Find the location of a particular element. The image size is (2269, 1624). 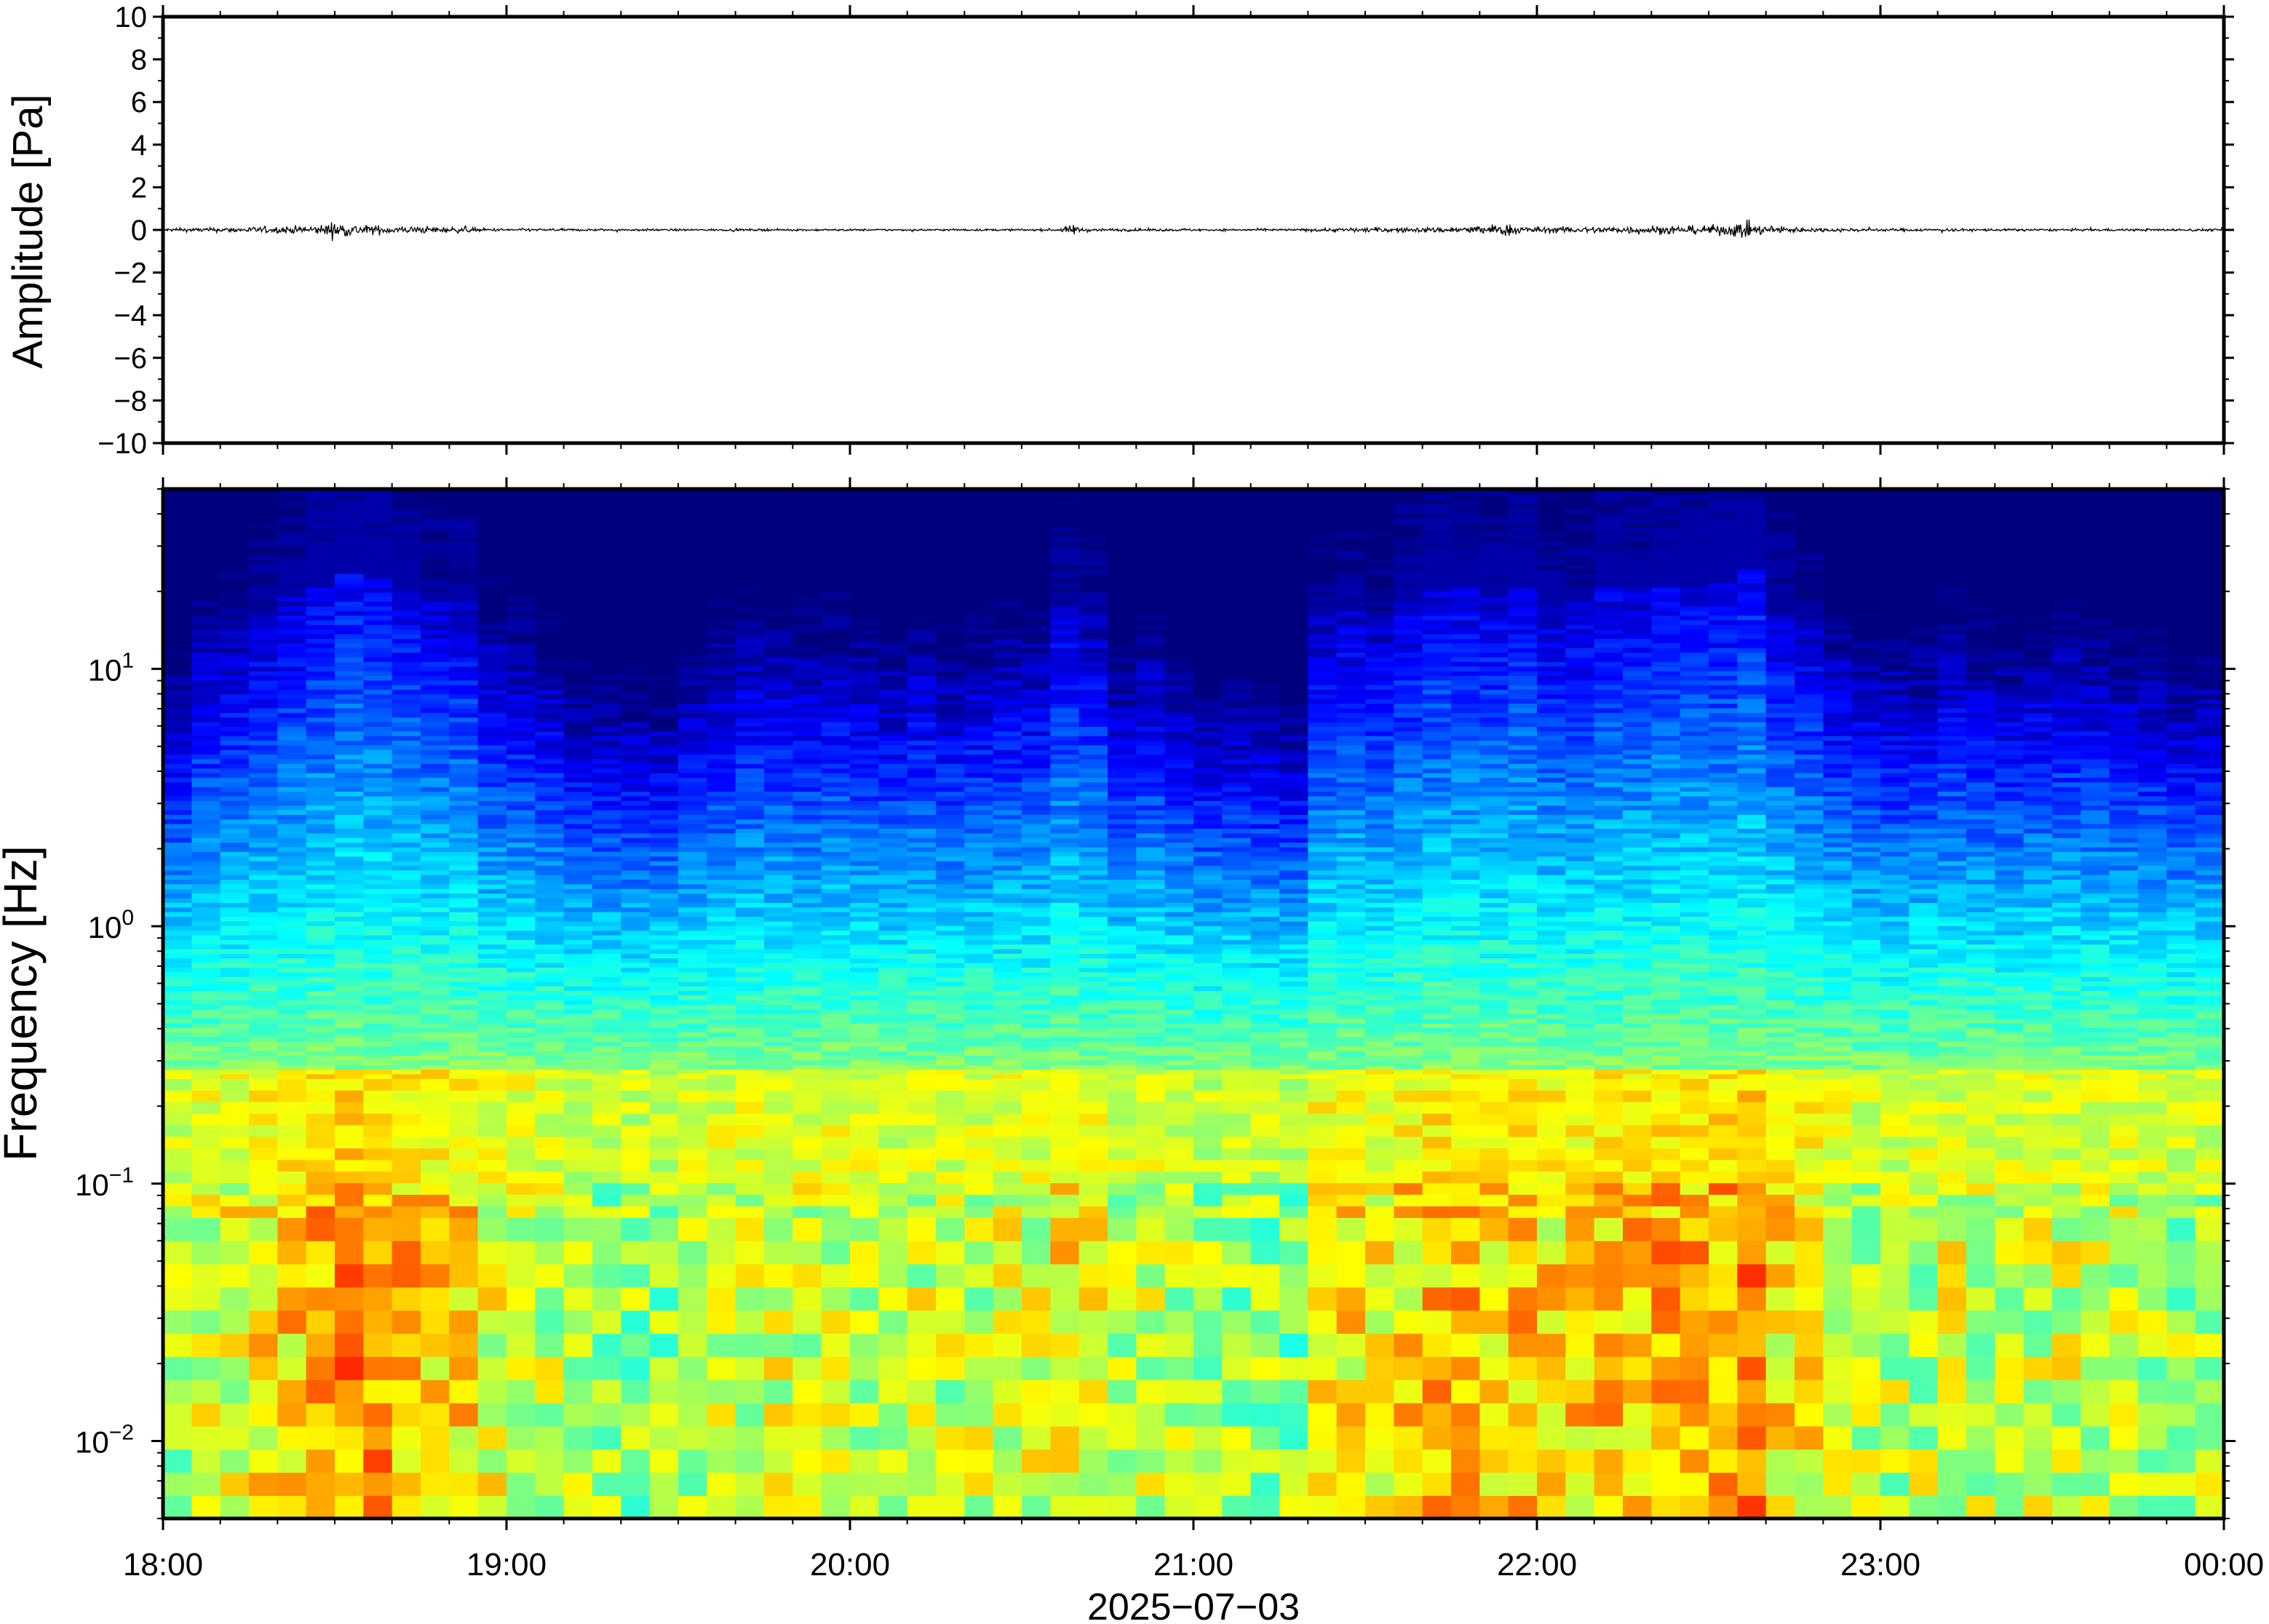

waveform-y-tick-label: 8 is located at coordinates (139, 60).